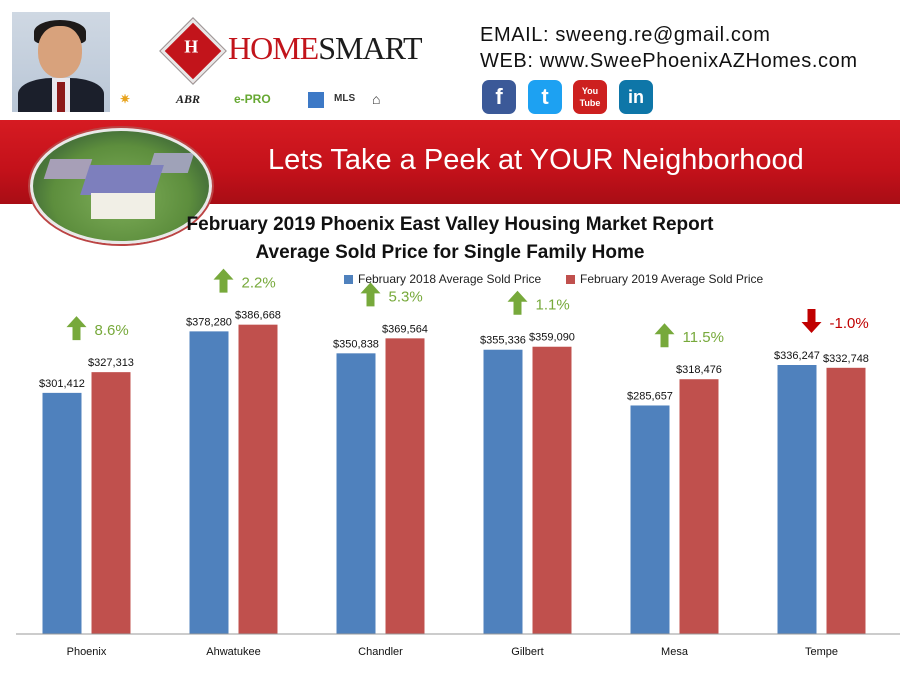 This screenshot has width=900, height=685. Describe the element at coordinates (405, 329) in the screenshot. I see `data-label-chandler-2019: $369,564` at that location.